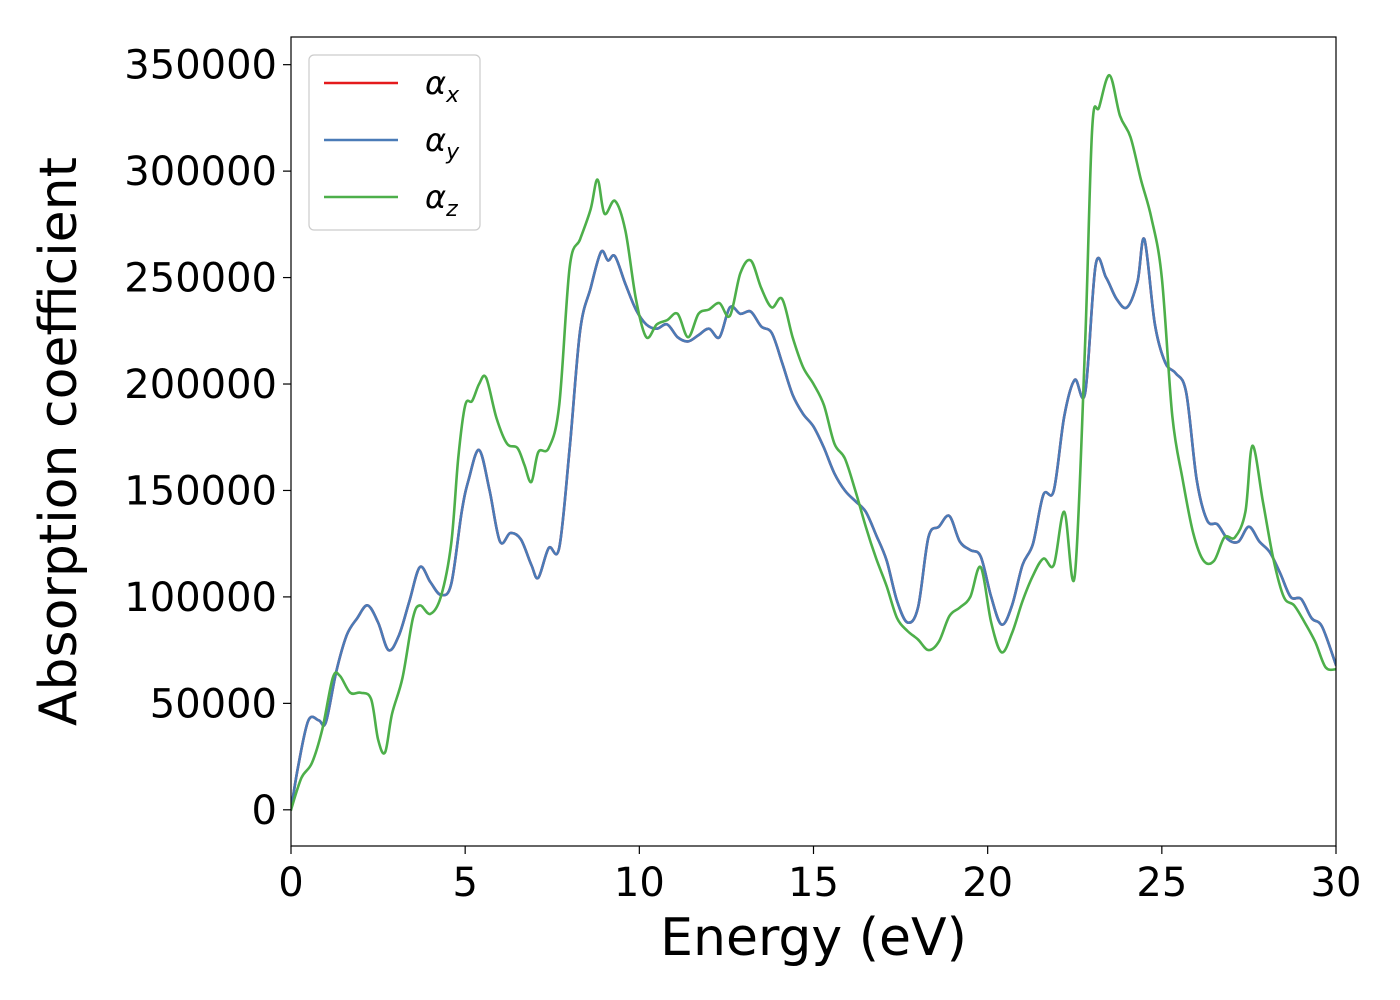  Describe the element at coordinates (200, 172) in the screenshot. I see `y-tick-label: 300000` at that location.